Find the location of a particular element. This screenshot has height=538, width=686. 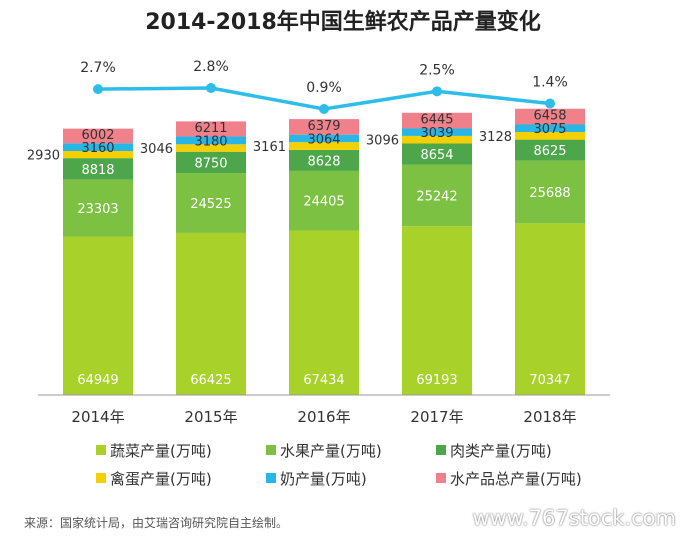

growth-label: 2.8% is located at coordinates (211, 67).